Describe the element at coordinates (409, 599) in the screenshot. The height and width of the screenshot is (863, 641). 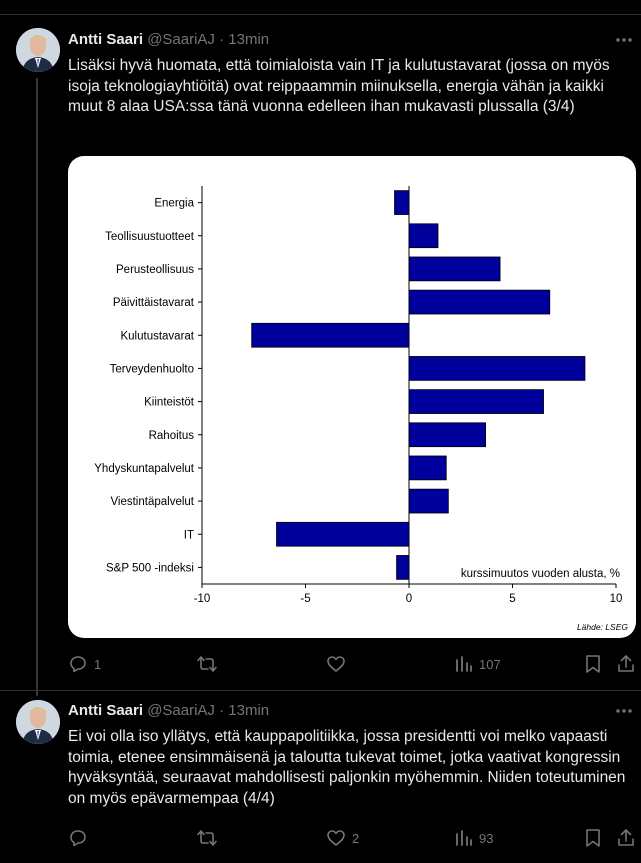
I see `x-tick-label: 0` at that location.